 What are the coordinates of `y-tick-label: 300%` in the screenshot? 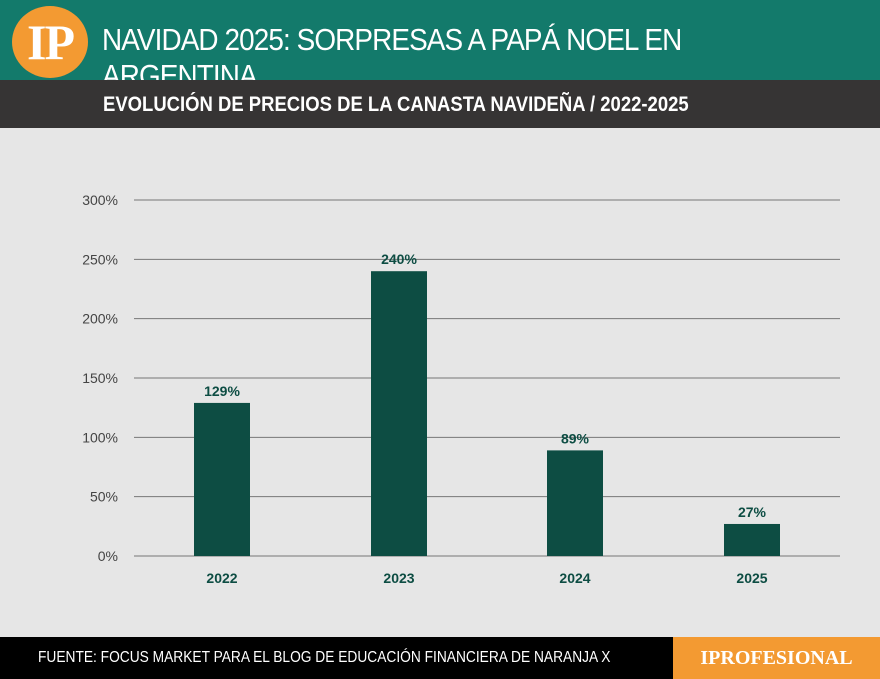 It's located at (100, 200).